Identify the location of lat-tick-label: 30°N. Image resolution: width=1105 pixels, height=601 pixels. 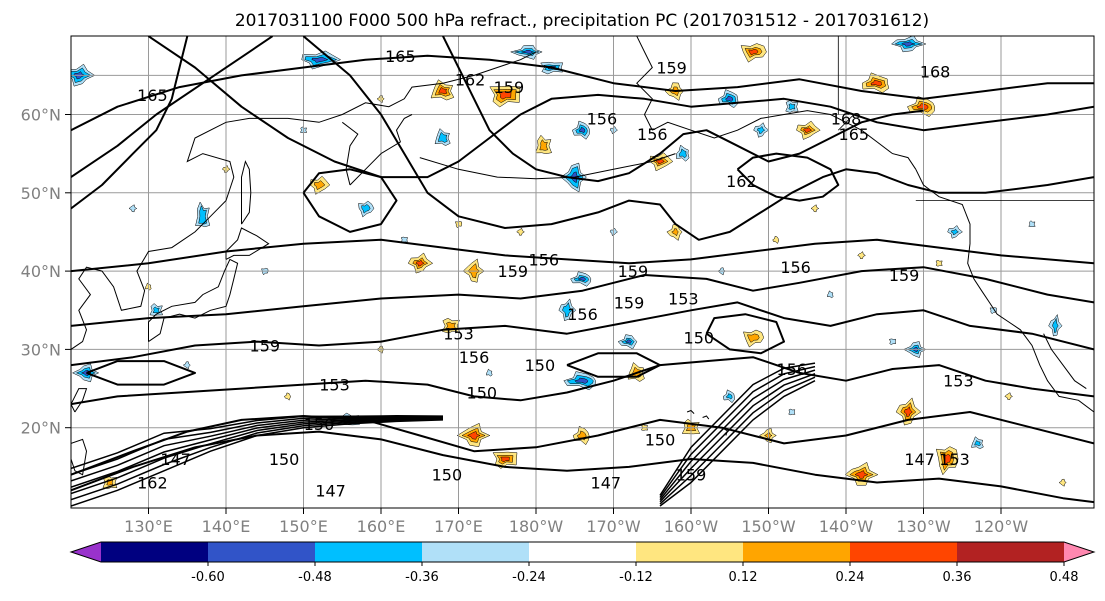
(41, 349).